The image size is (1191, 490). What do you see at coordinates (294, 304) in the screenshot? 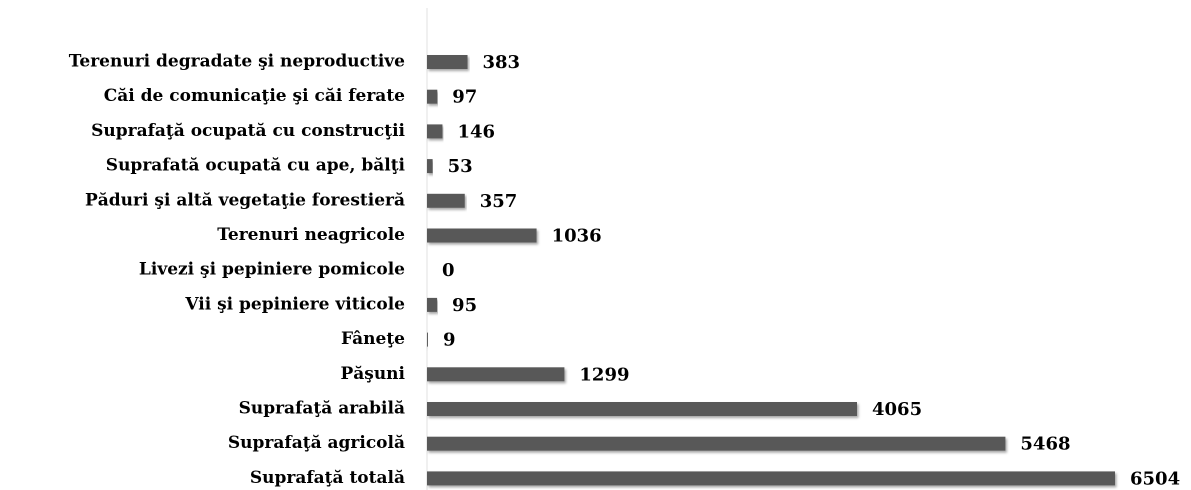
I see `category-label: Vii şi pepiniere viticole` at bounding box center [294, 304].